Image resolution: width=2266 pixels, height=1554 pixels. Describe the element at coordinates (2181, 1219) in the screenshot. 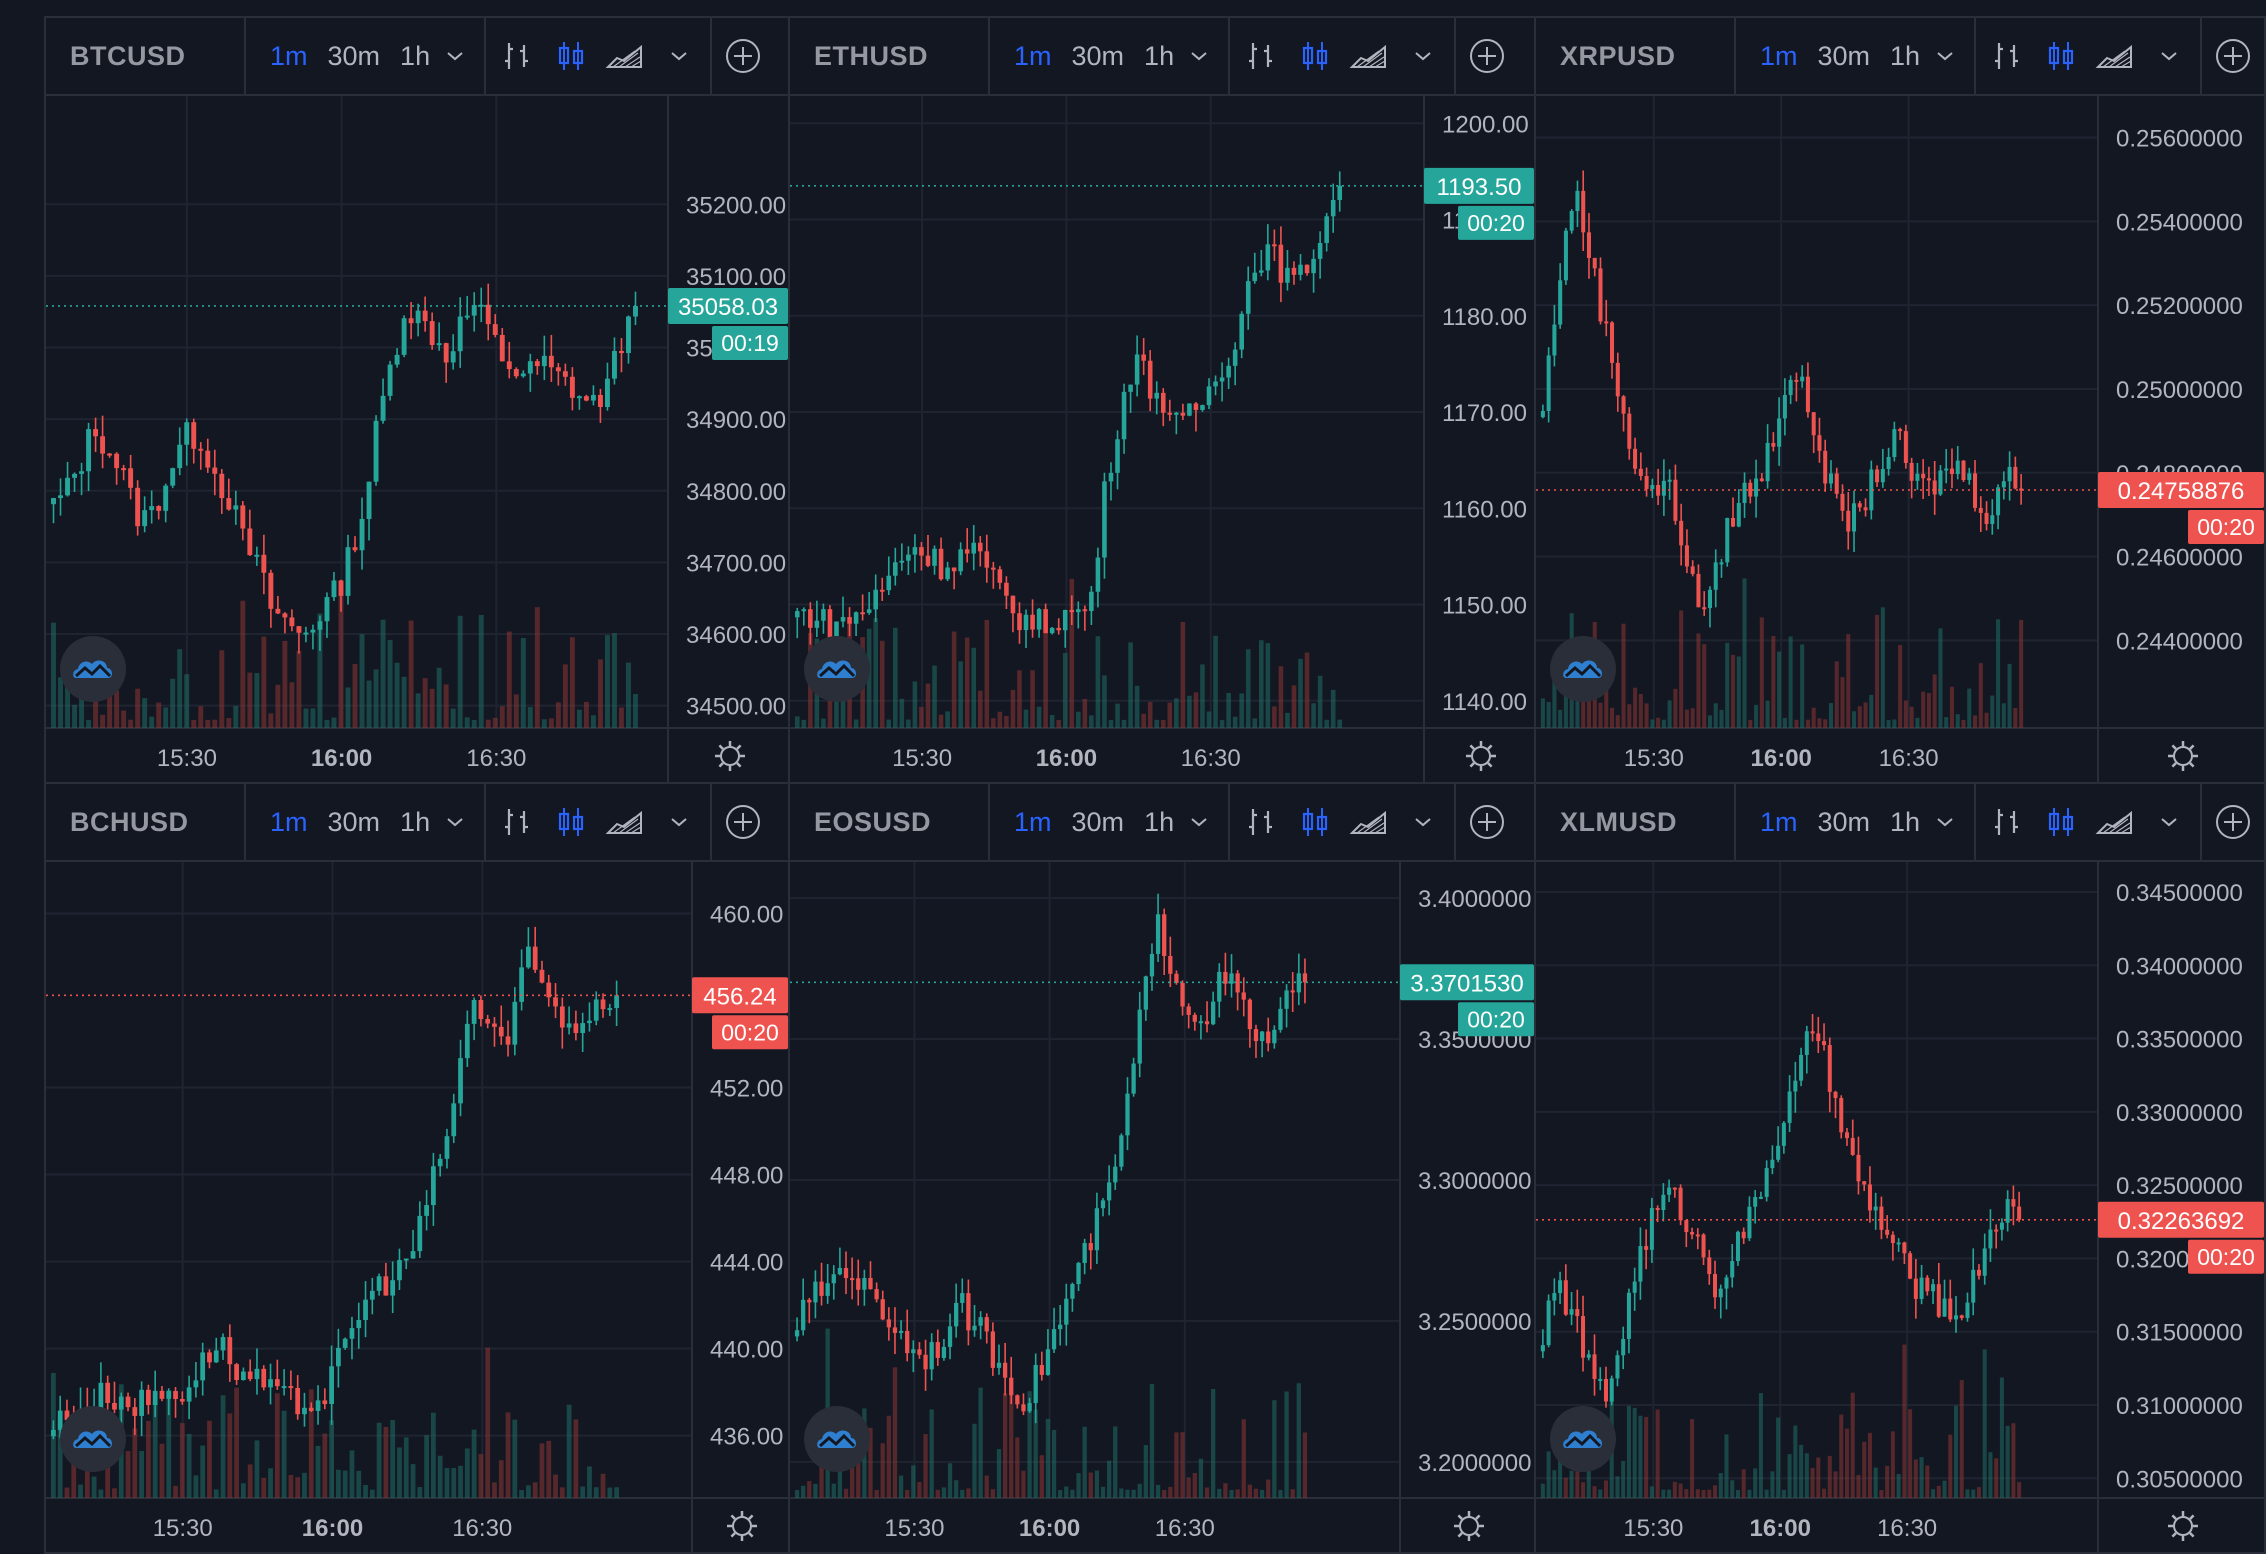

I see `last-price-tag` at that location.